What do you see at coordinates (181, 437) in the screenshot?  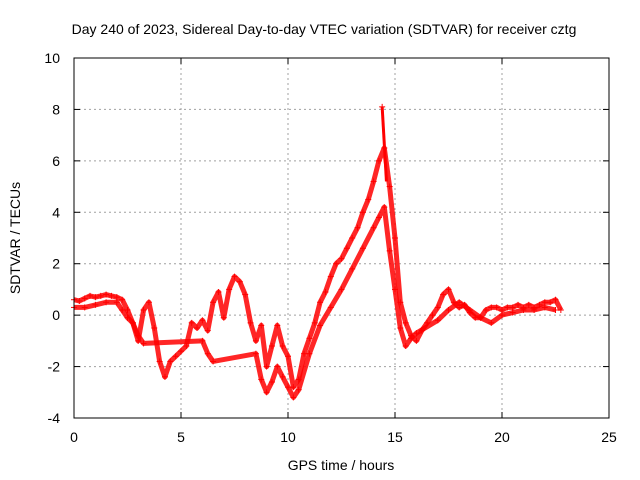 I see `x-tick-label: 5` at bounding box center [181, 437].